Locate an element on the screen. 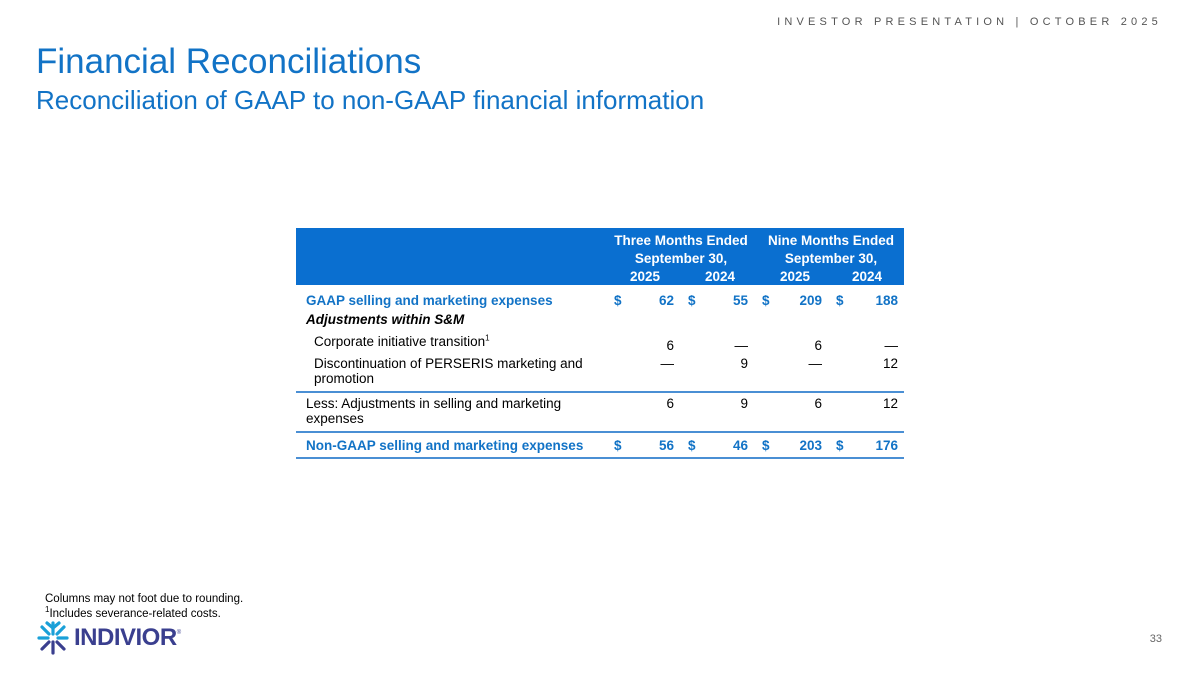 This screenshot has height=675, width=1200. row-label: Adjustments within S&M is located at coordinates (385, 319).